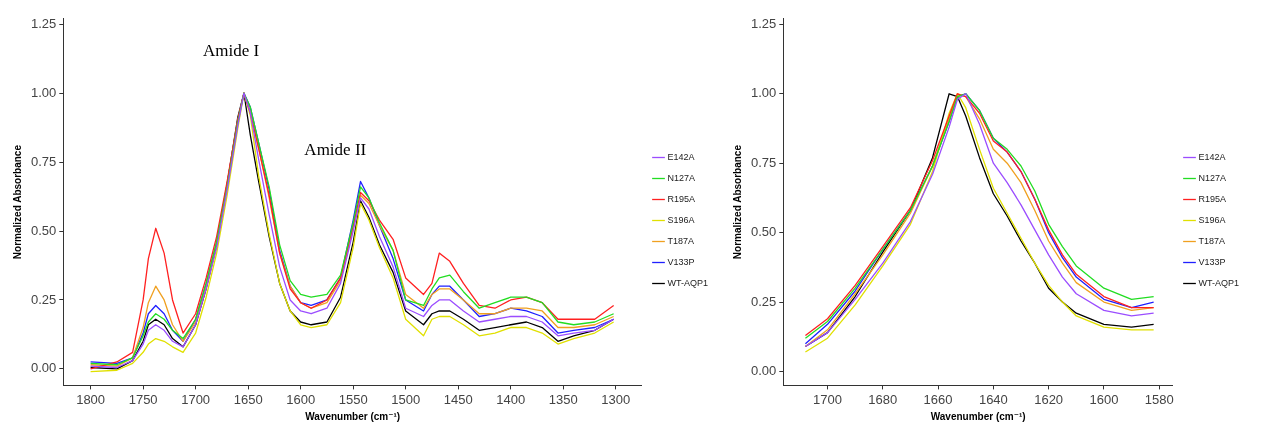  Describe the element at coordinates (1049, 399) in the screenshot. I see `x-tick-label: 1620` at that location.